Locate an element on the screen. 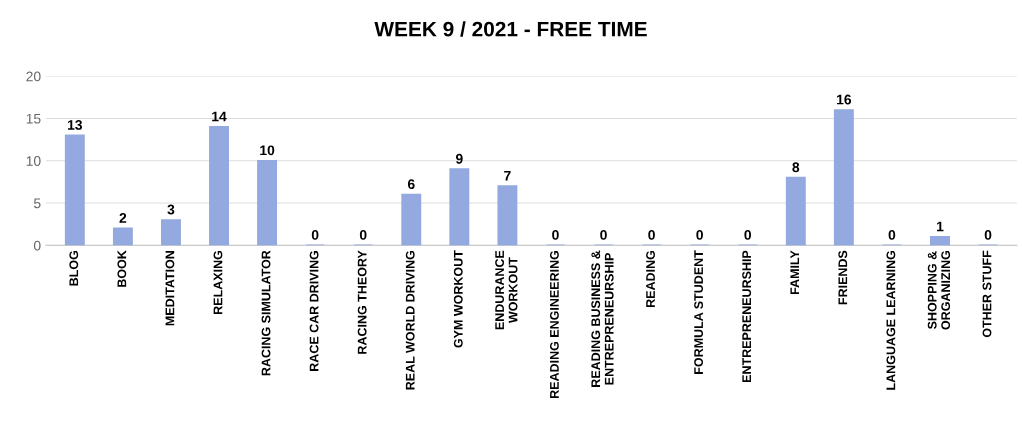 The image size is (1022, 423). data-label: 7 is located at coordinates (507, 175).